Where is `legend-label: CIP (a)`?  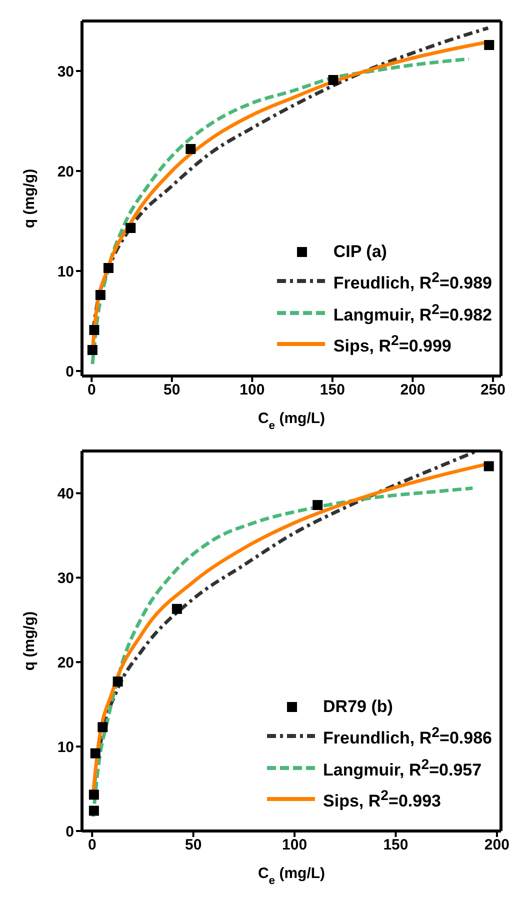
legend-label: CIP (a) is located at coordinates (360, 252).